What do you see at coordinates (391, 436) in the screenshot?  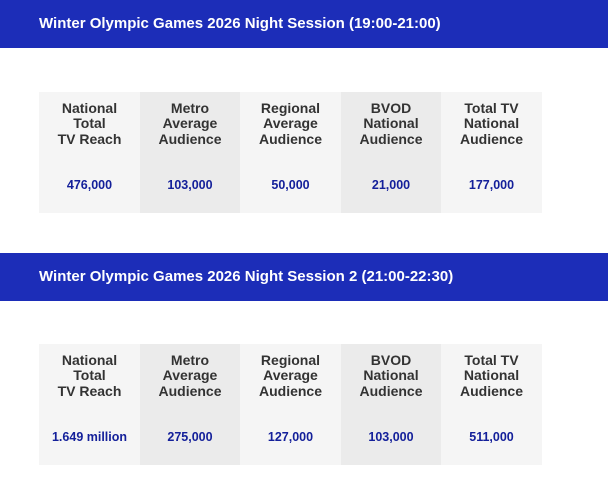 I see `value-bvod-national-audience: 103,000` at bounding box center [391, 436].